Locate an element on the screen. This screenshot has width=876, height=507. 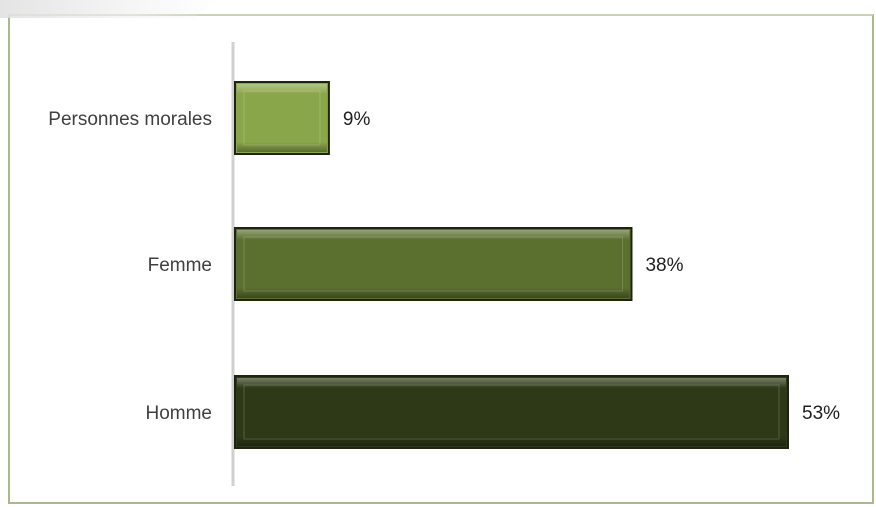
bar-femme-bevel-inner is located at coordinates (433, 264).